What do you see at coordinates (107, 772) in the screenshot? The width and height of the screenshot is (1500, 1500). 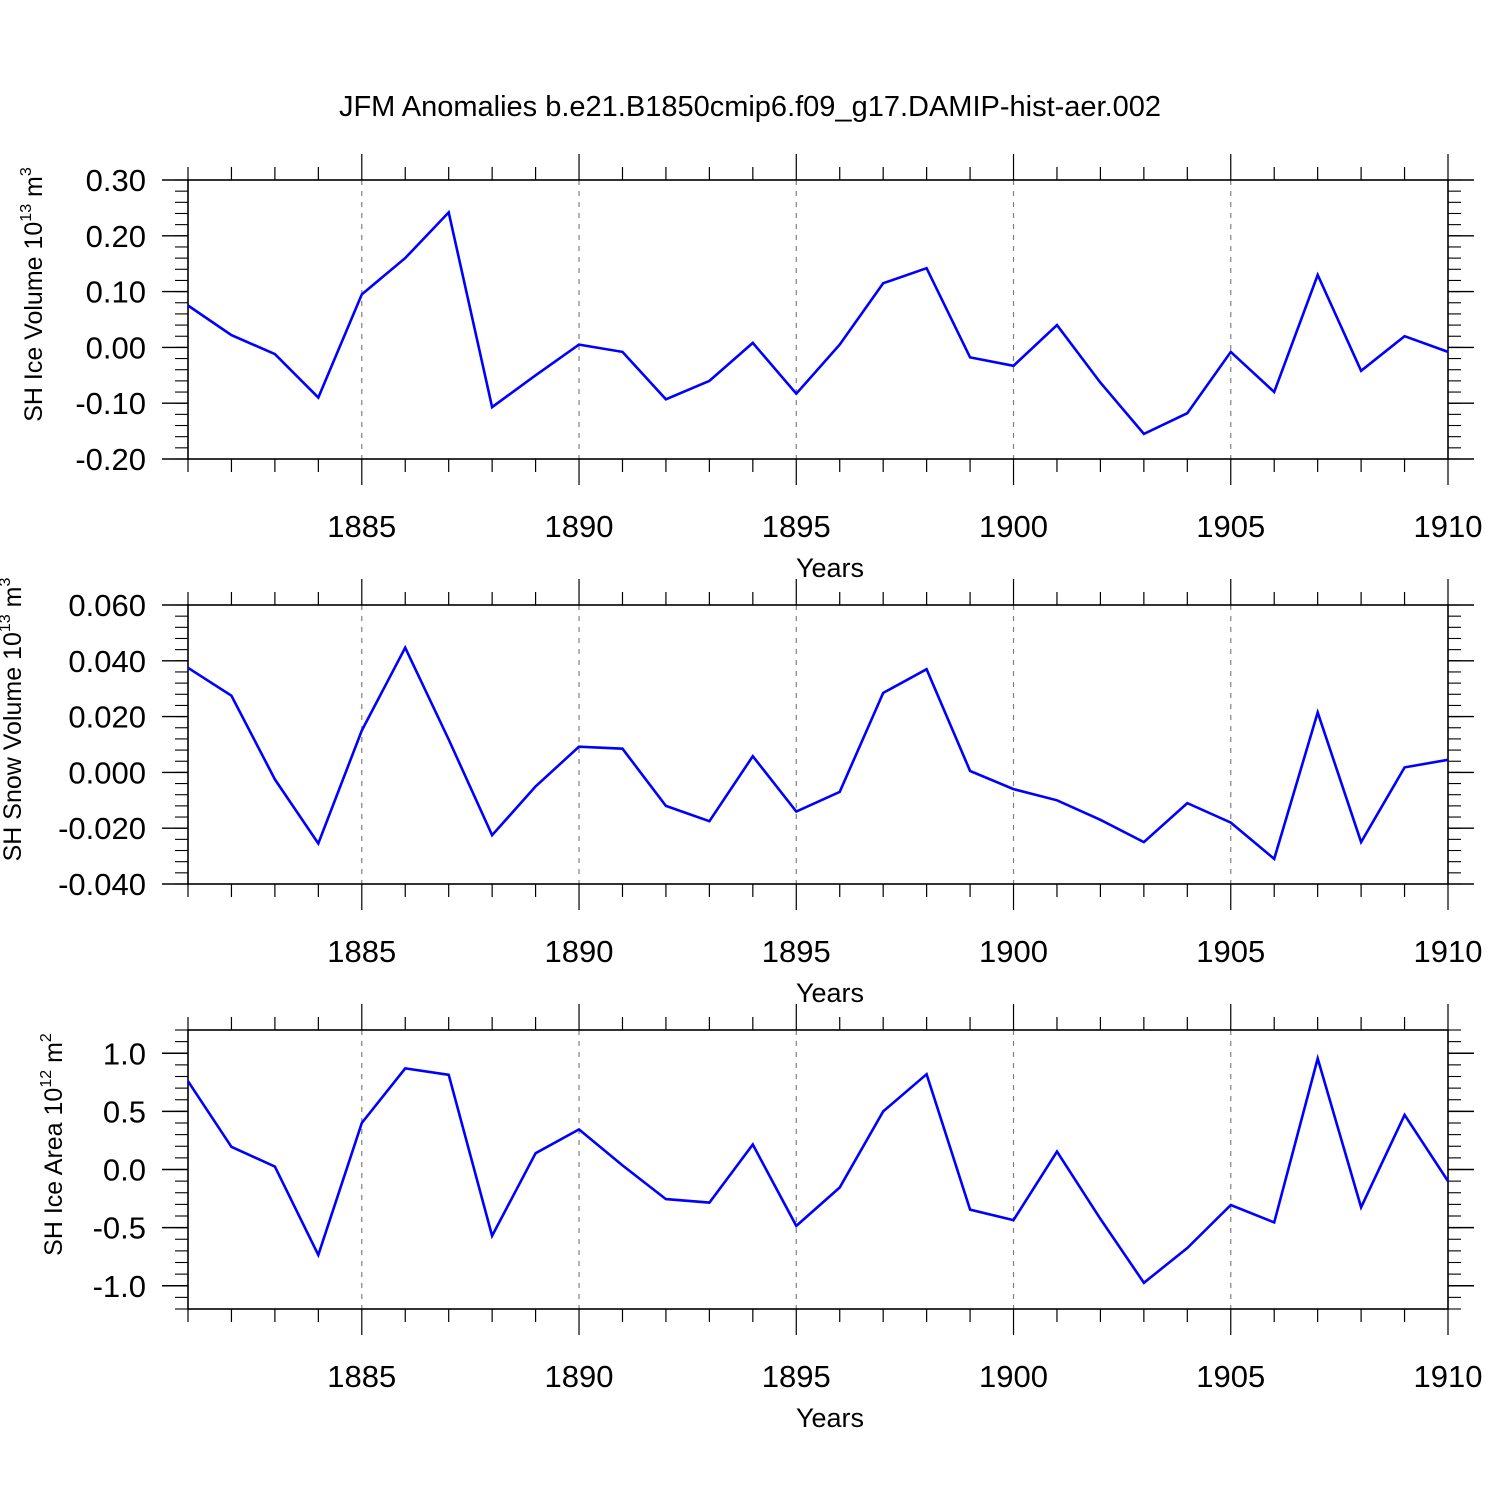 I see `y-tick-label-0.000: 0.000` at bounding box center [107, 772].